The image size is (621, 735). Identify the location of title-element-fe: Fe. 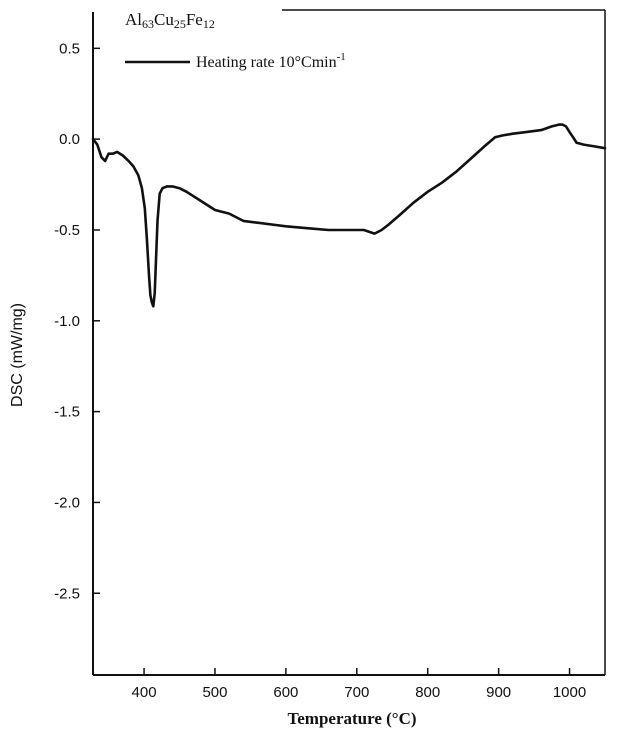
(194, 19).